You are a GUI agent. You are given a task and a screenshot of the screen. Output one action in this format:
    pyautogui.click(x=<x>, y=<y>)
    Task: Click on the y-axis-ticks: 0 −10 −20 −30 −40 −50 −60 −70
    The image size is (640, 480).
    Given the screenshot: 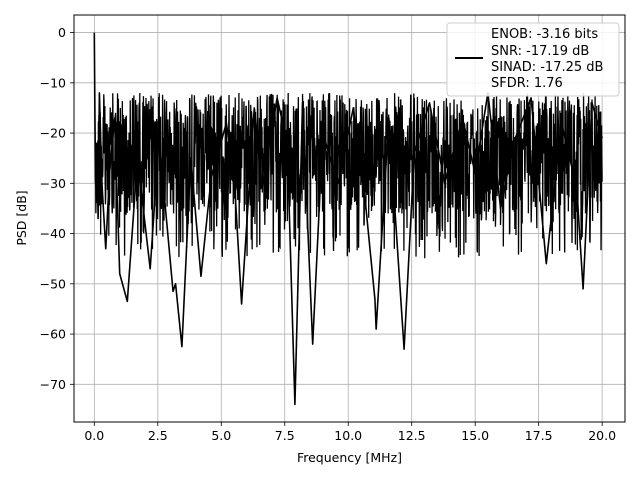 What is the action you would take?
    pyautogui.click(x=57, y=208)
    